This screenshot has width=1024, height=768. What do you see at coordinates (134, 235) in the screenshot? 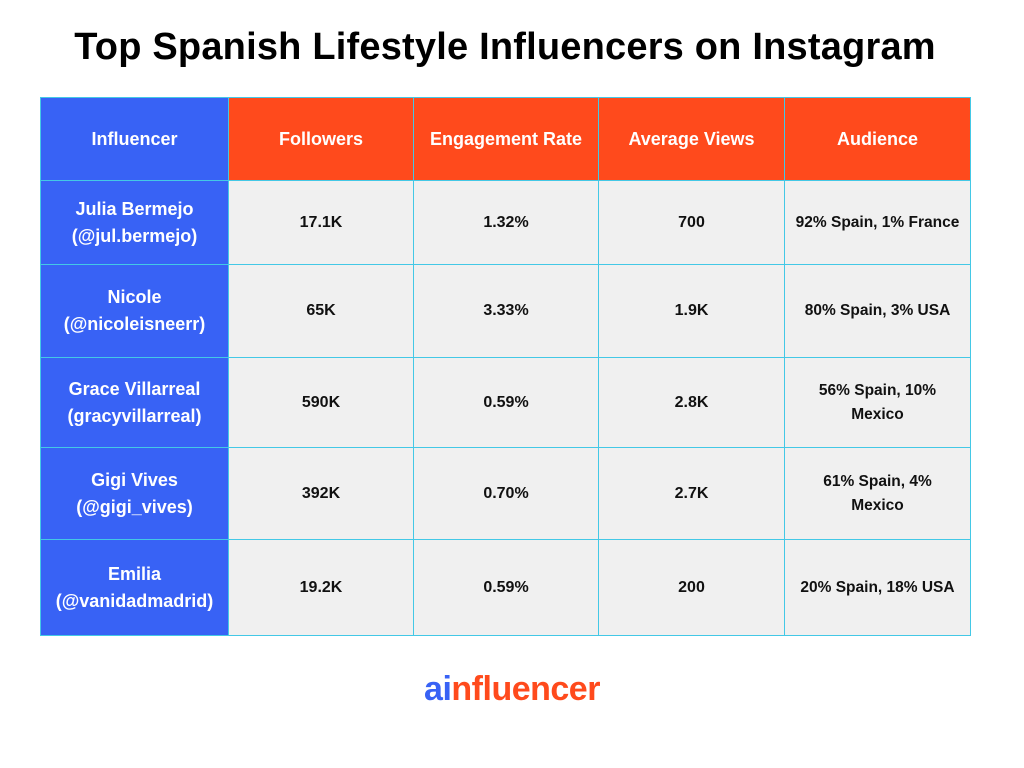
I see `influencer-handle: (@jul.bermejo)` at bounding box center [134, 235].